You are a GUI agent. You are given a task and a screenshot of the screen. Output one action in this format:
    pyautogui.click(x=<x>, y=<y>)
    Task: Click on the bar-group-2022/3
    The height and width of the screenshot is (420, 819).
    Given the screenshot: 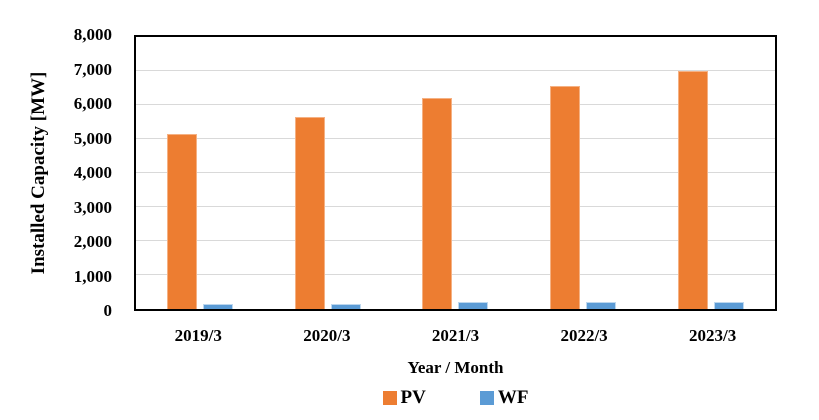 What is the action you would take?
    pyautogui.click(x=583, y=173)
    